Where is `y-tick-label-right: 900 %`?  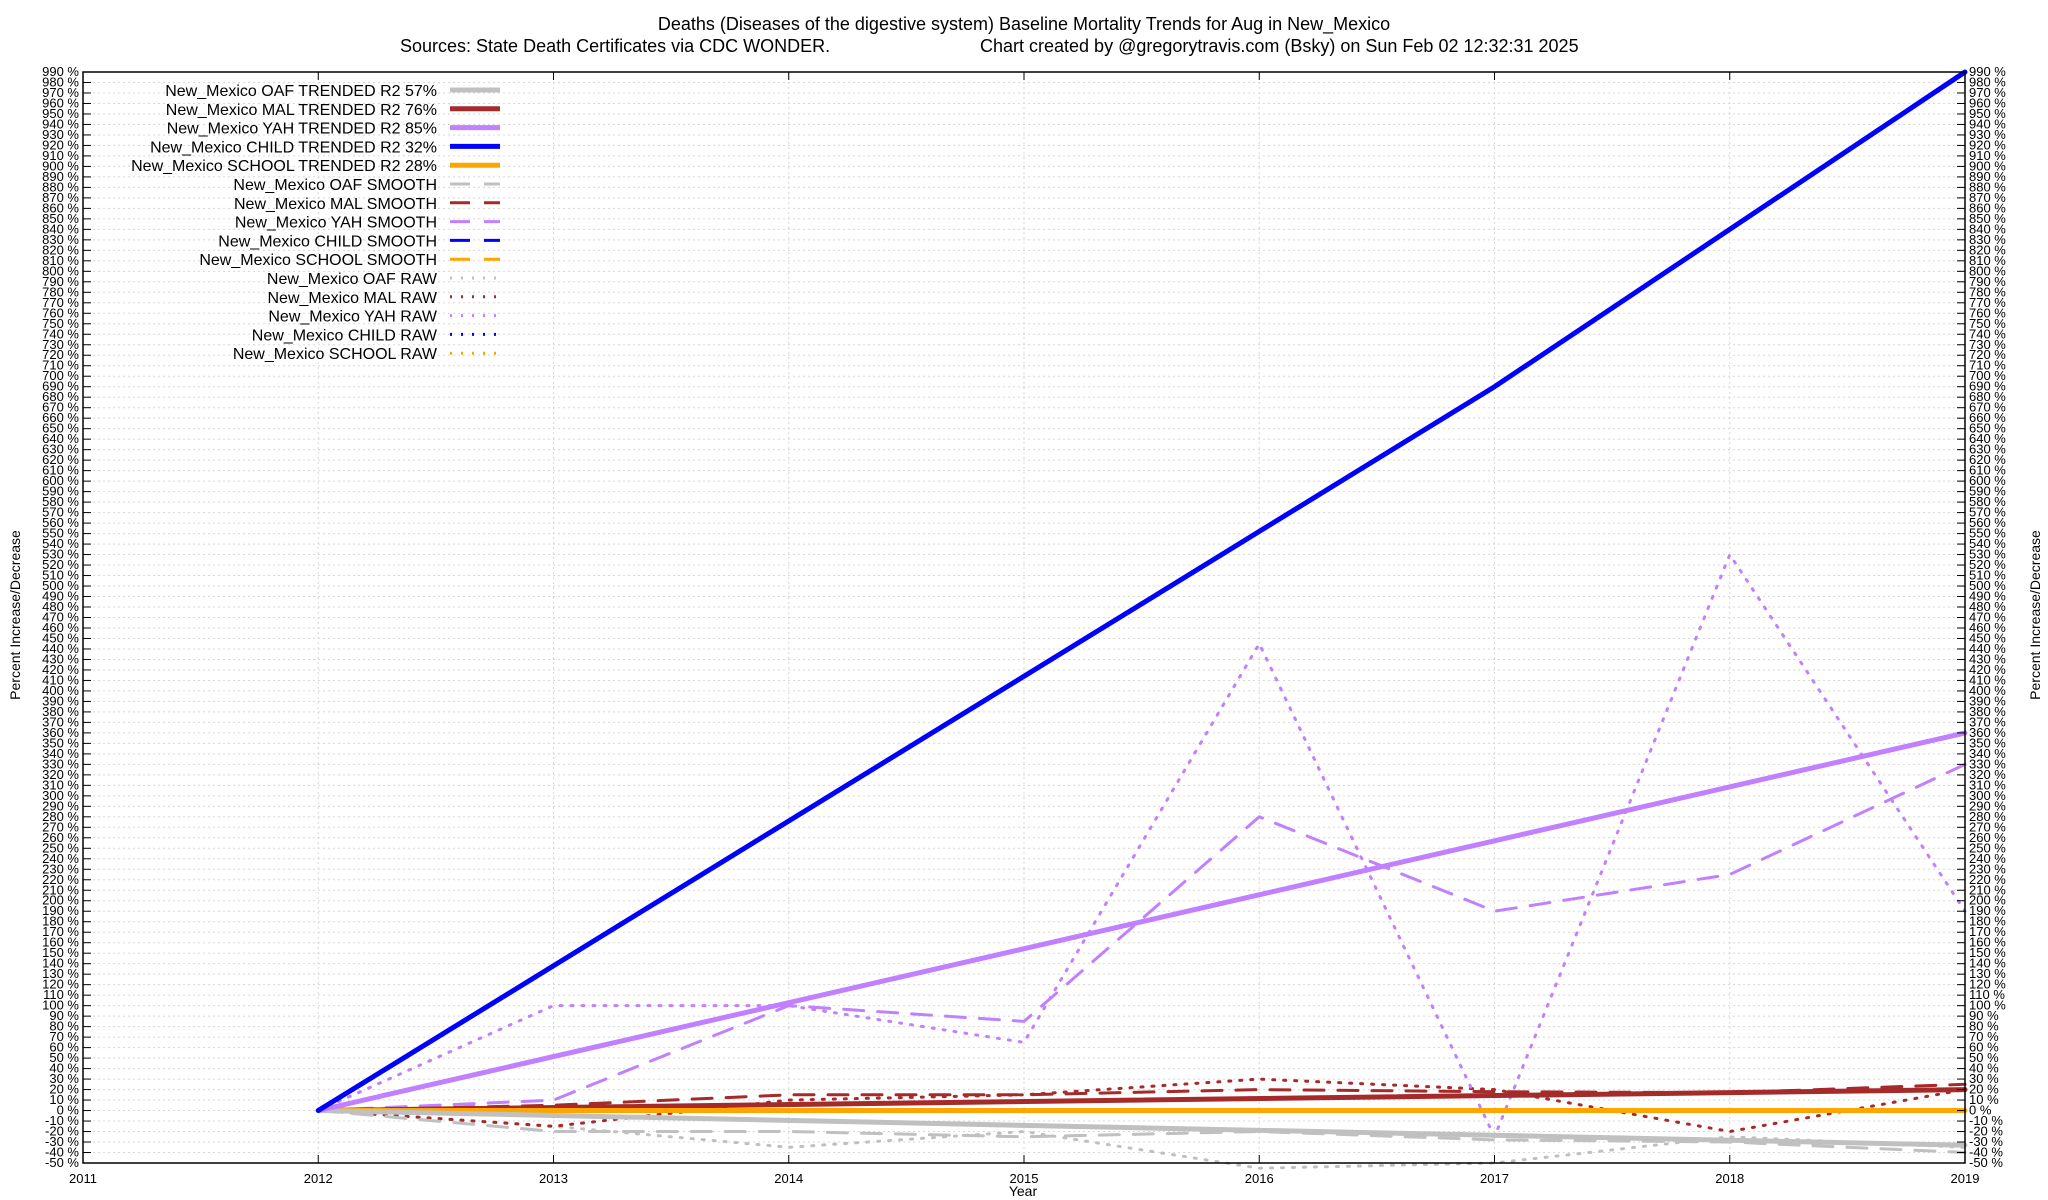 y-tick-label-right: 900 % is located at coordinates (1987, 165).